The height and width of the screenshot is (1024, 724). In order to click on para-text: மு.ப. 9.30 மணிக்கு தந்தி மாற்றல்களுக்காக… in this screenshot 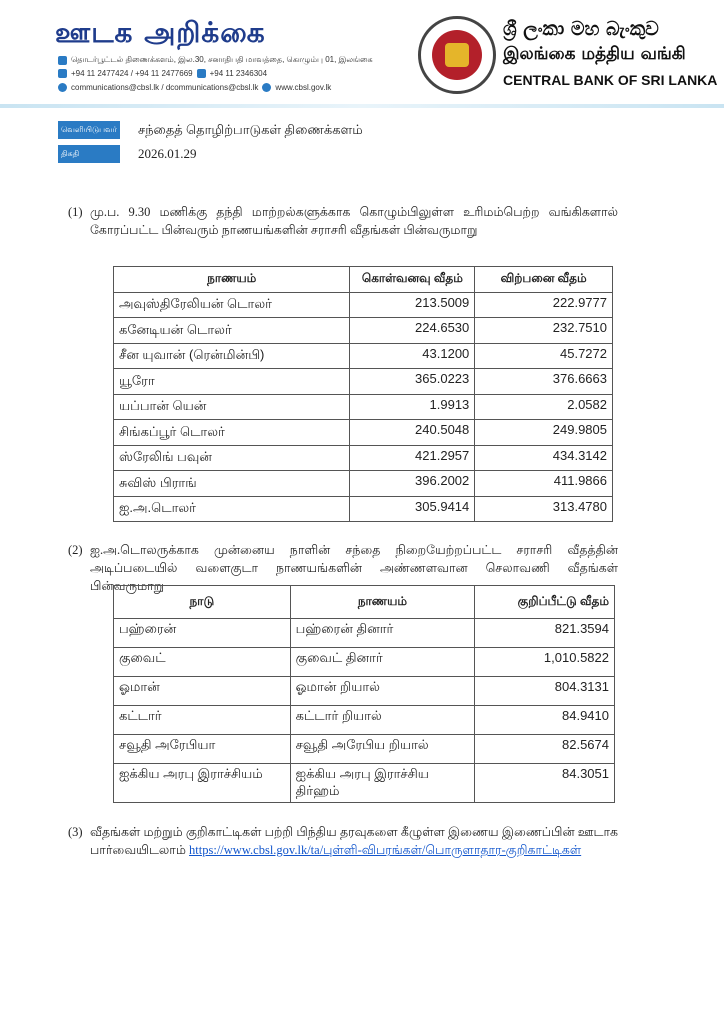, I will do `click(354, 221)`.